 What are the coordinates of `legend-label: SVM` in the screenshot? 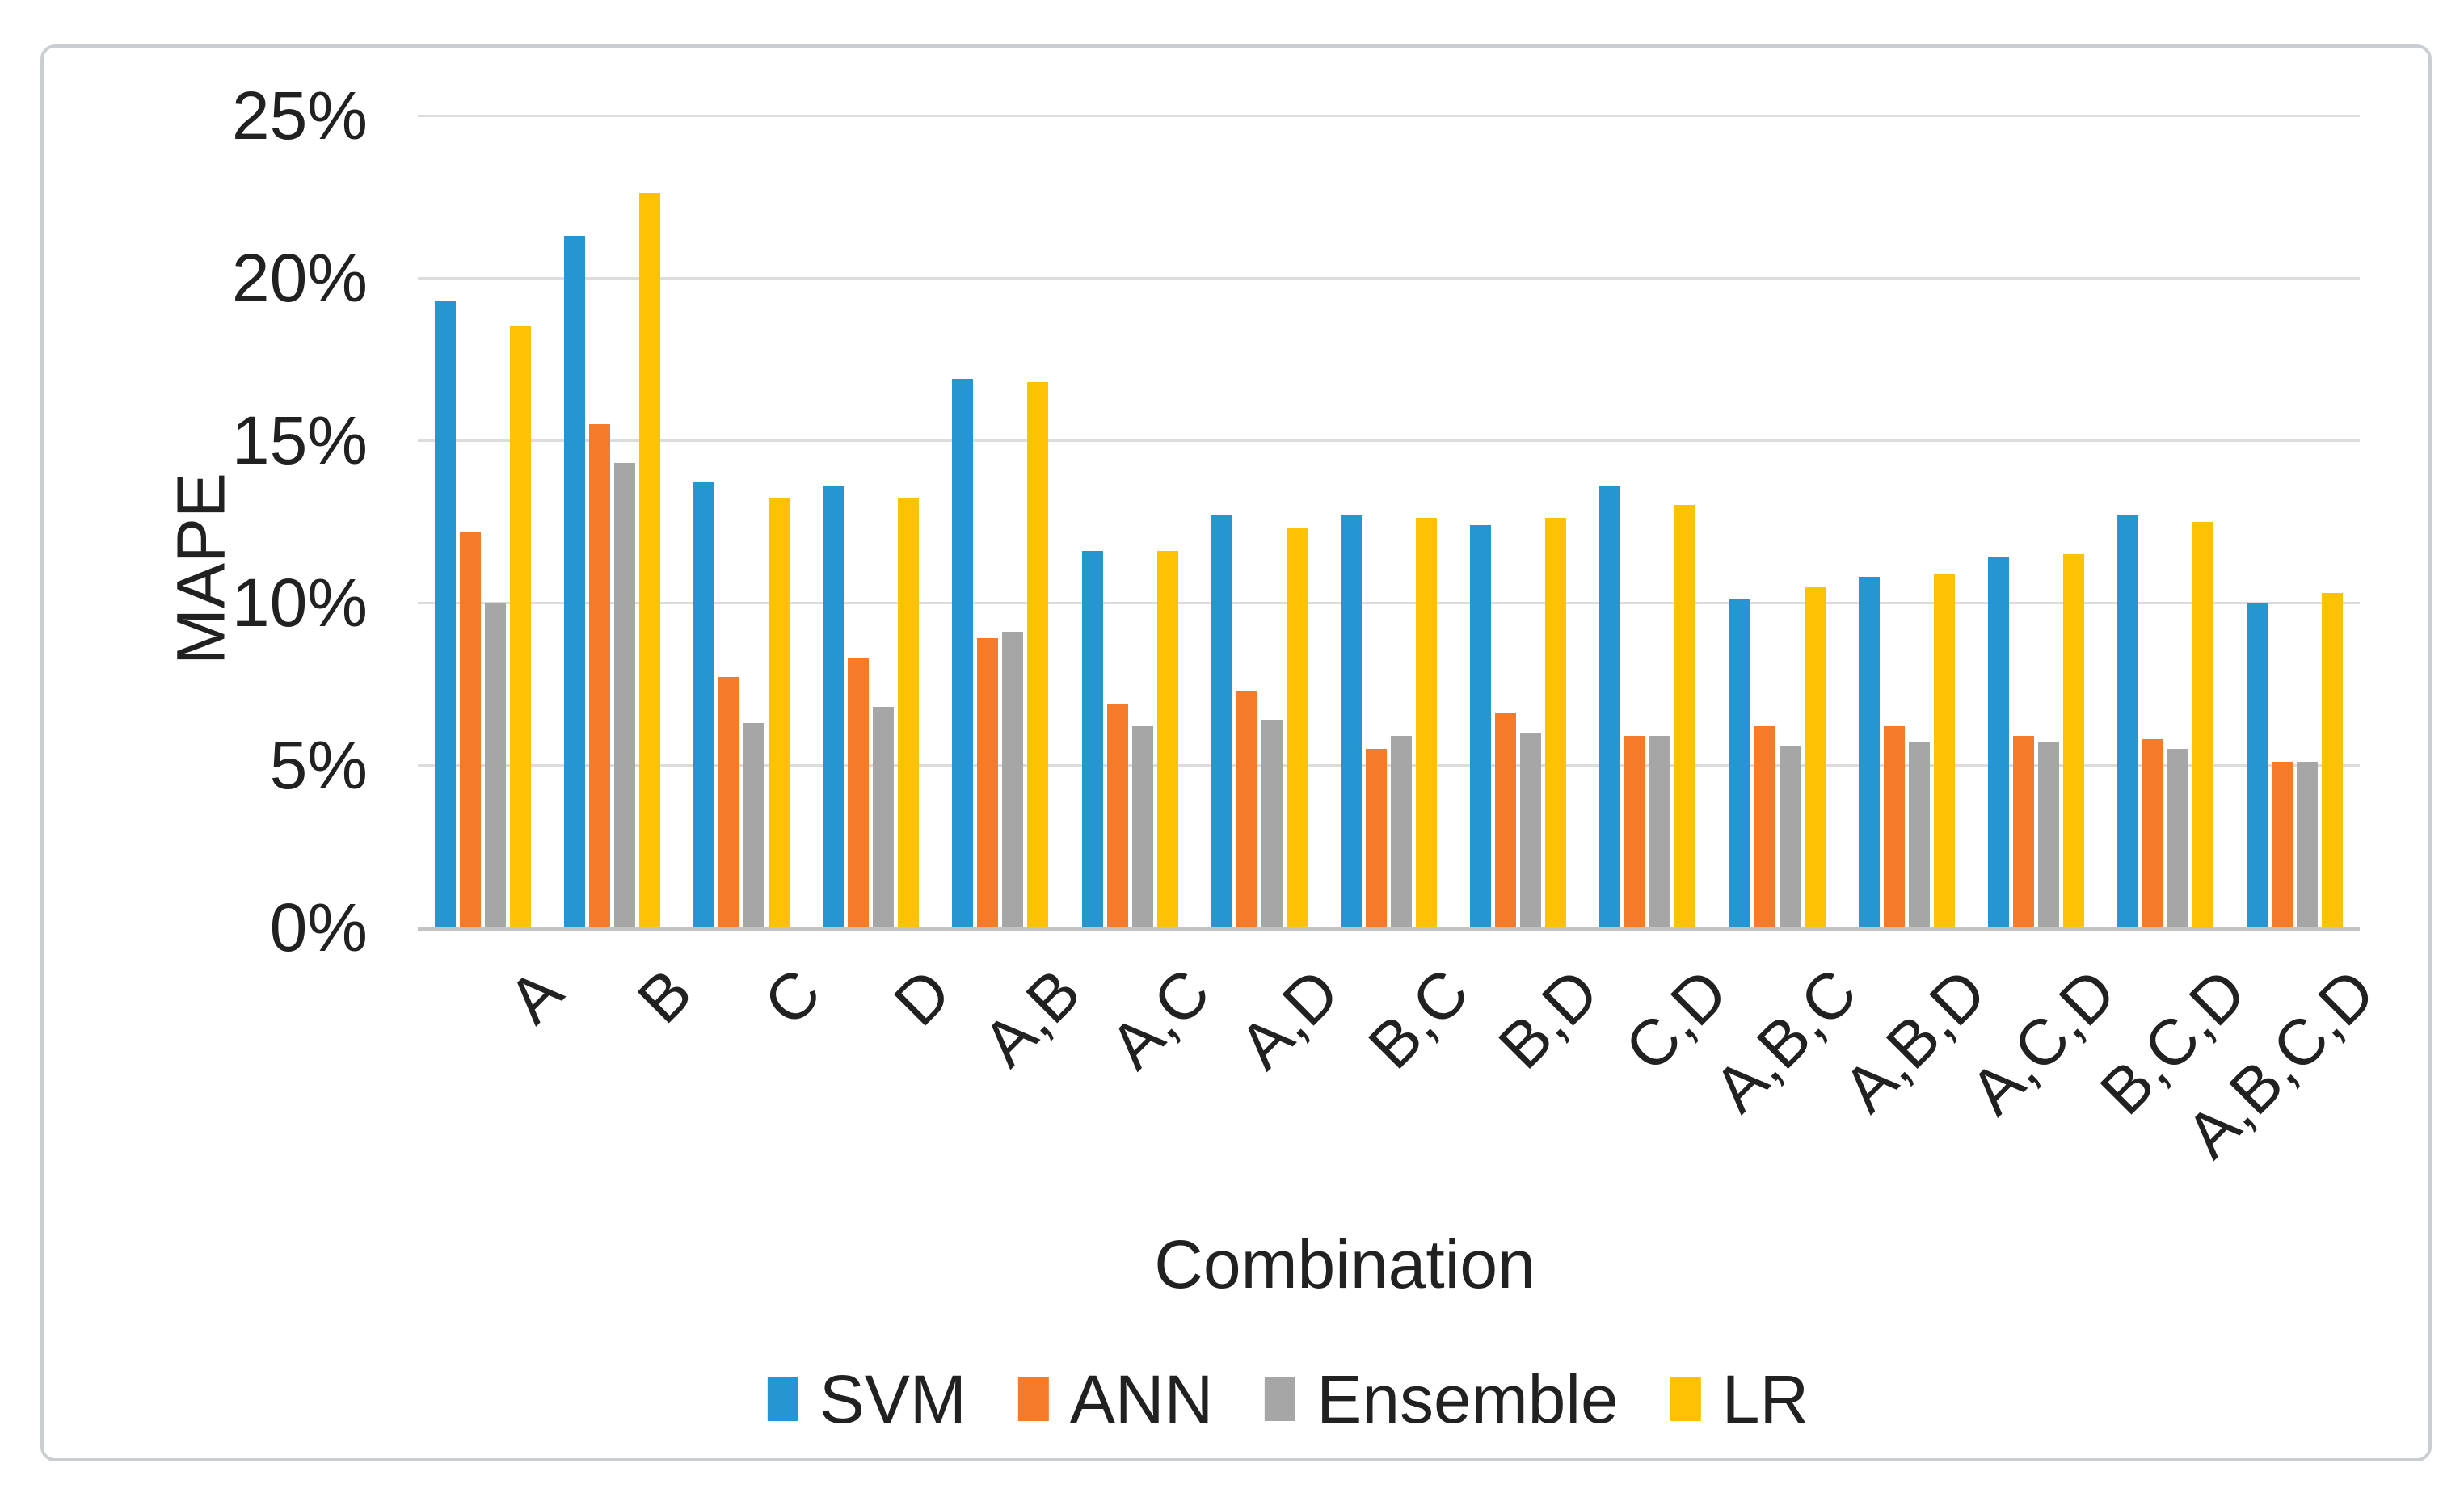 It's located at (893, 1399).